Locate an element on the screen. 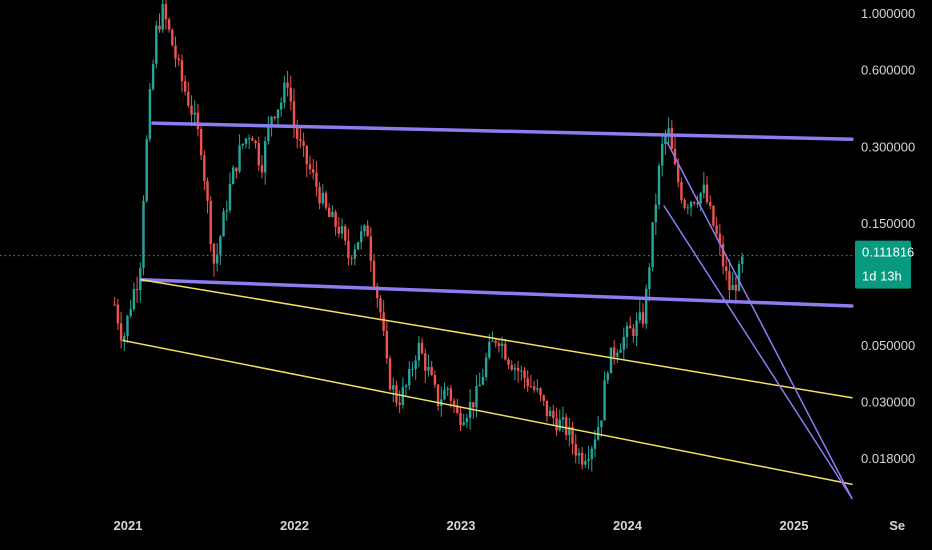  price-axis-tick: 0.600000 is located at coordinates (888, 70).